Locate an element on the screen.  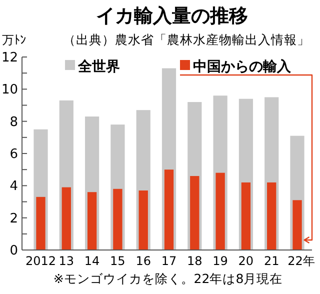
y-tick-label: 12 is located at coordinates (9, 58).